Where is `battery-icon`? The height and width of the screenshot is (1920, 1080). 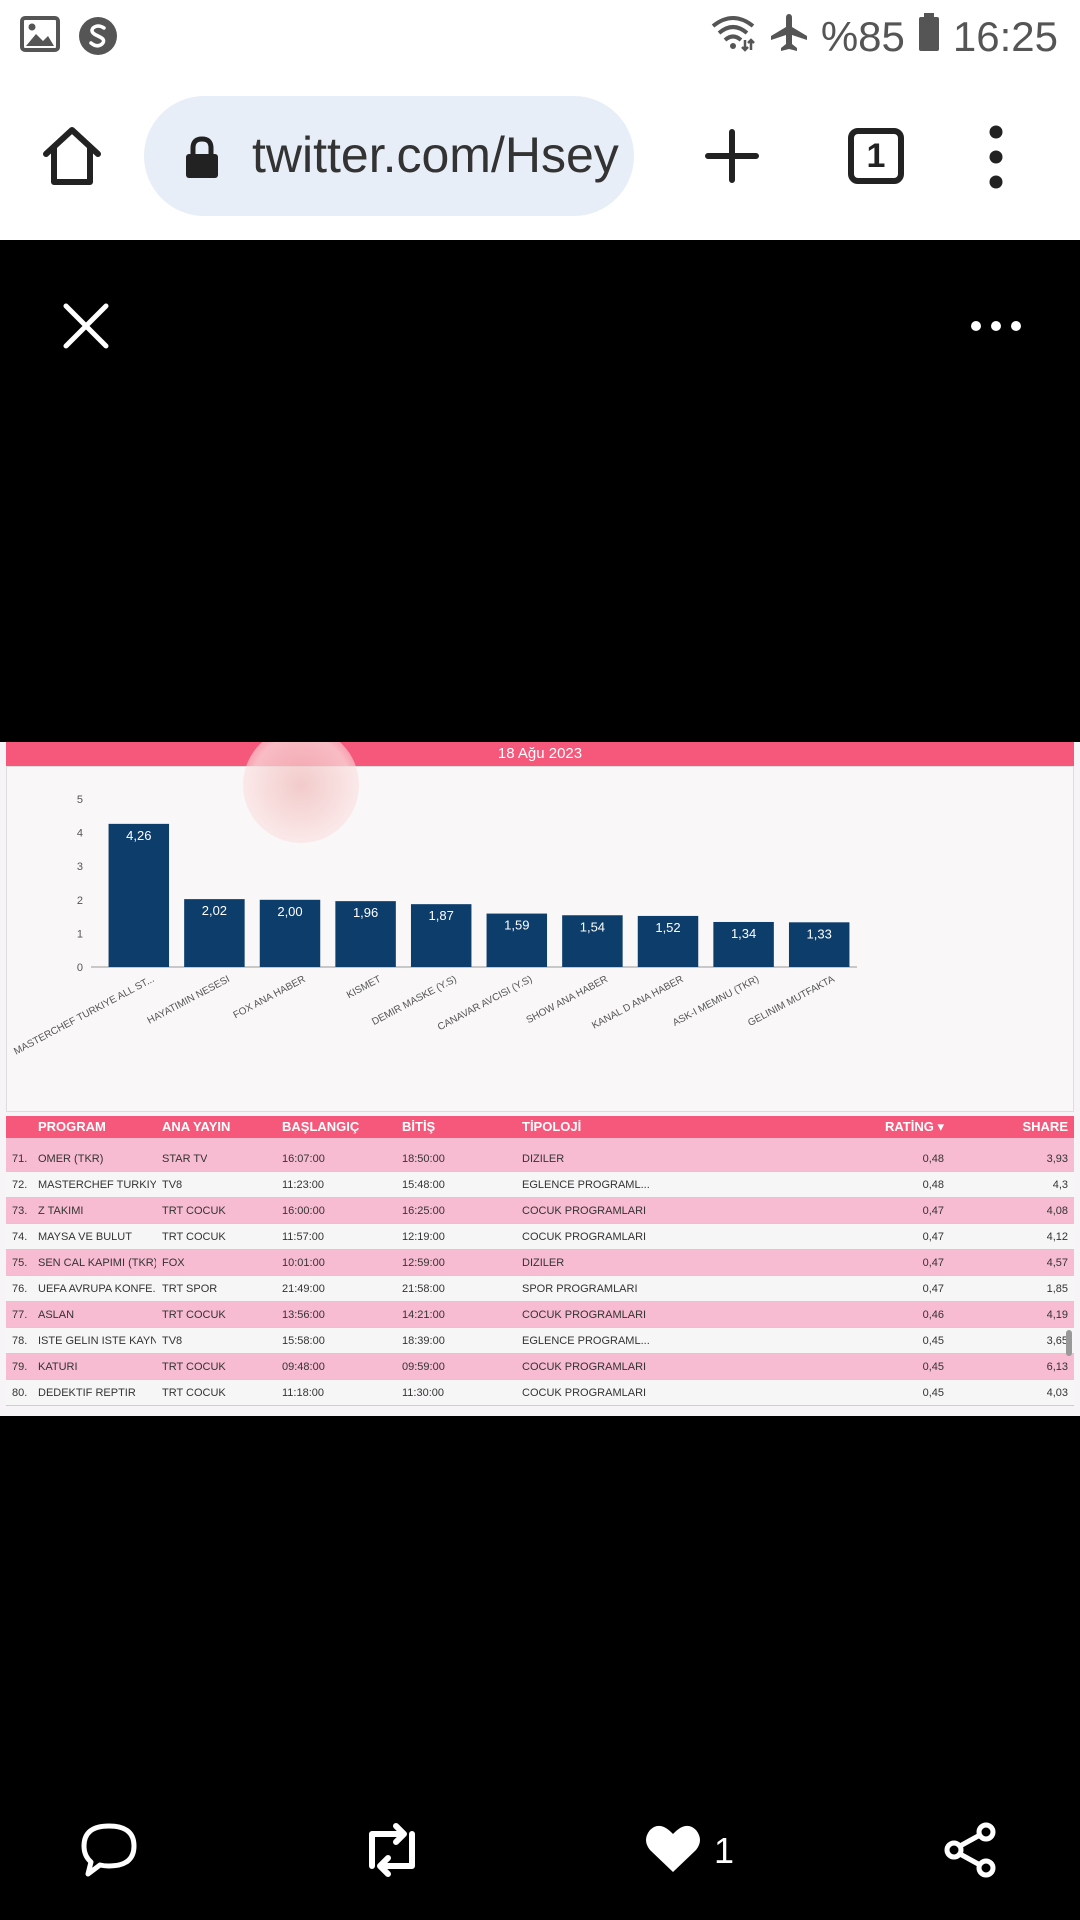 battery-icon is located at coordinates (929, 37).